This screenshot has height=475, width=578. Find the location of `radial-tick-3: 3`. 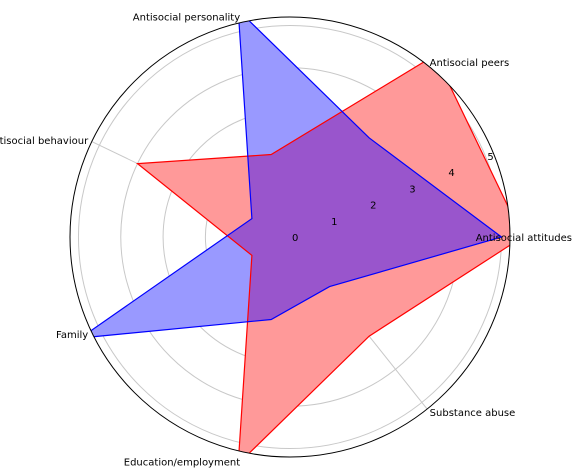

radial-tick-3: 3 is located at coordinates (412, 189).